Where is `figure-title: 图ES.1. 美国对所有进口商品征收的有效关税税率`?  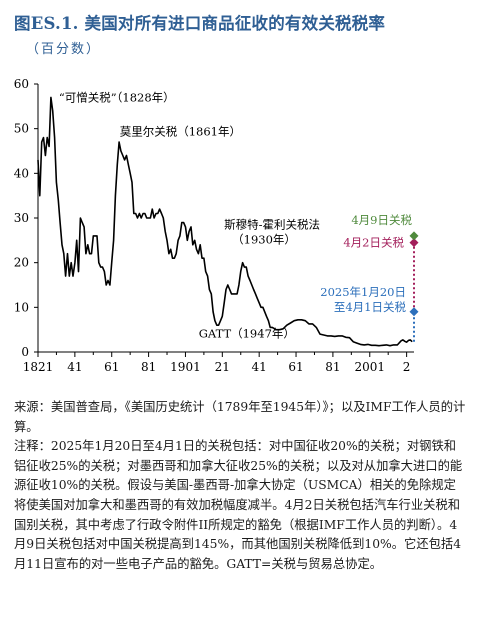 figure-title: 图ES.1. 美国对所有进口商品征收的有效关税税率 is located at coordinates (200, 23).